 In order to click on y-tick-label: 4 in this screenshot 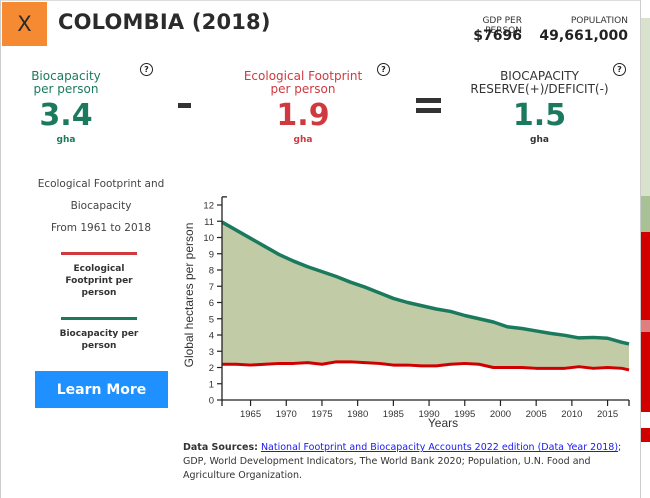, I will do `click(211, 336)`.